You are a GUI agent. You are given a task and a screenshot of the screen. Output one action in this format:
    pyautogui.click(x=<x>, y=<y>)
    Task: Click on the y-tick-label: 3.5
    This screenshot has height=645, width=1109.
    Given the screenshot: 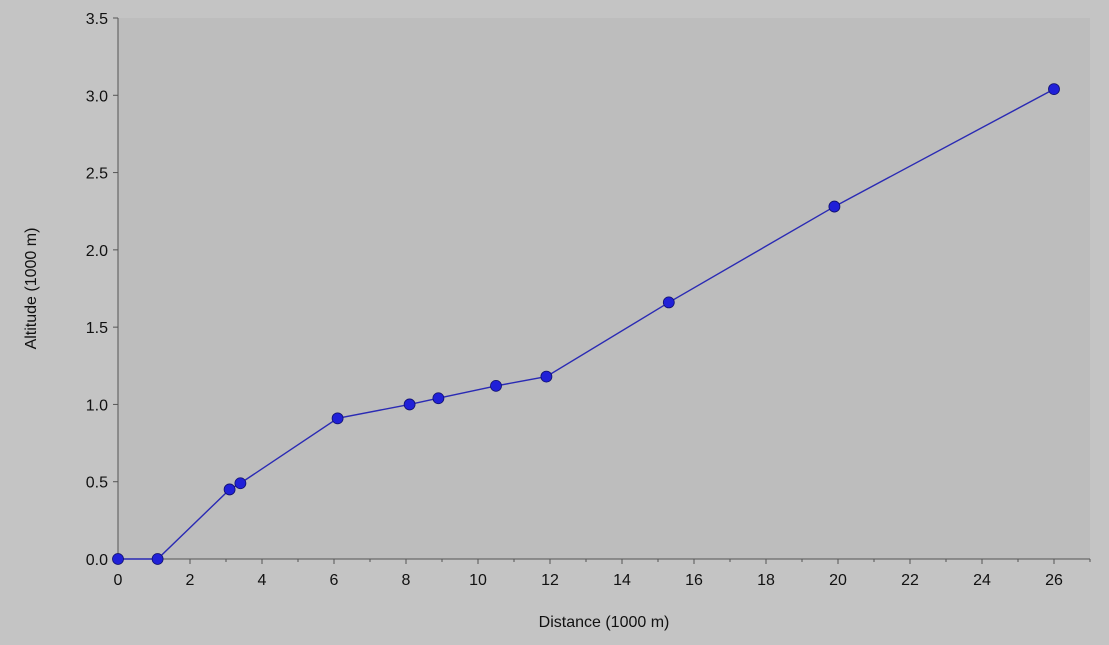 What is the action you would take?
    pyautogui.click(x=97, y=19)
    